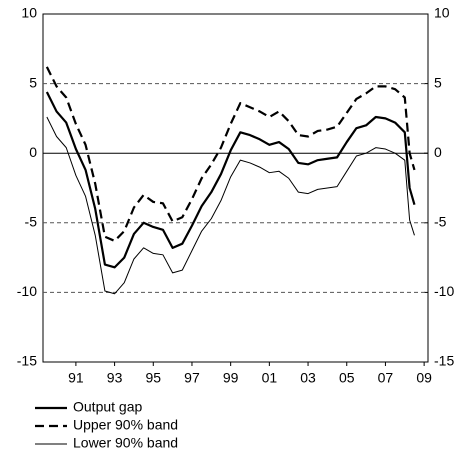  Describe the element at coordinates (438, 82) in the screenshot. I see `y2-tick-label: 5` at that location.